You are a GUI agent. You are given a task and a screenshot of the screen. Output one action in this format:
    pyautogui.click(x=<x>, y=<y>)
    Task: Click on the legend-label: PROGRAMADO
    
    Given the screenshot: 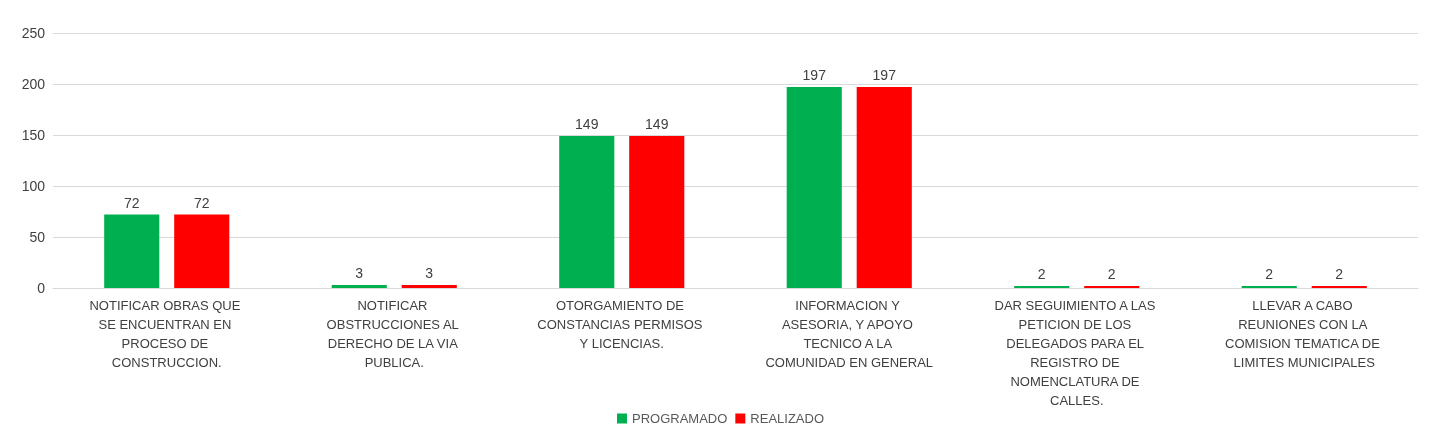 What is the action you would take?
    pyautogui.click(x=679, y=418)
    